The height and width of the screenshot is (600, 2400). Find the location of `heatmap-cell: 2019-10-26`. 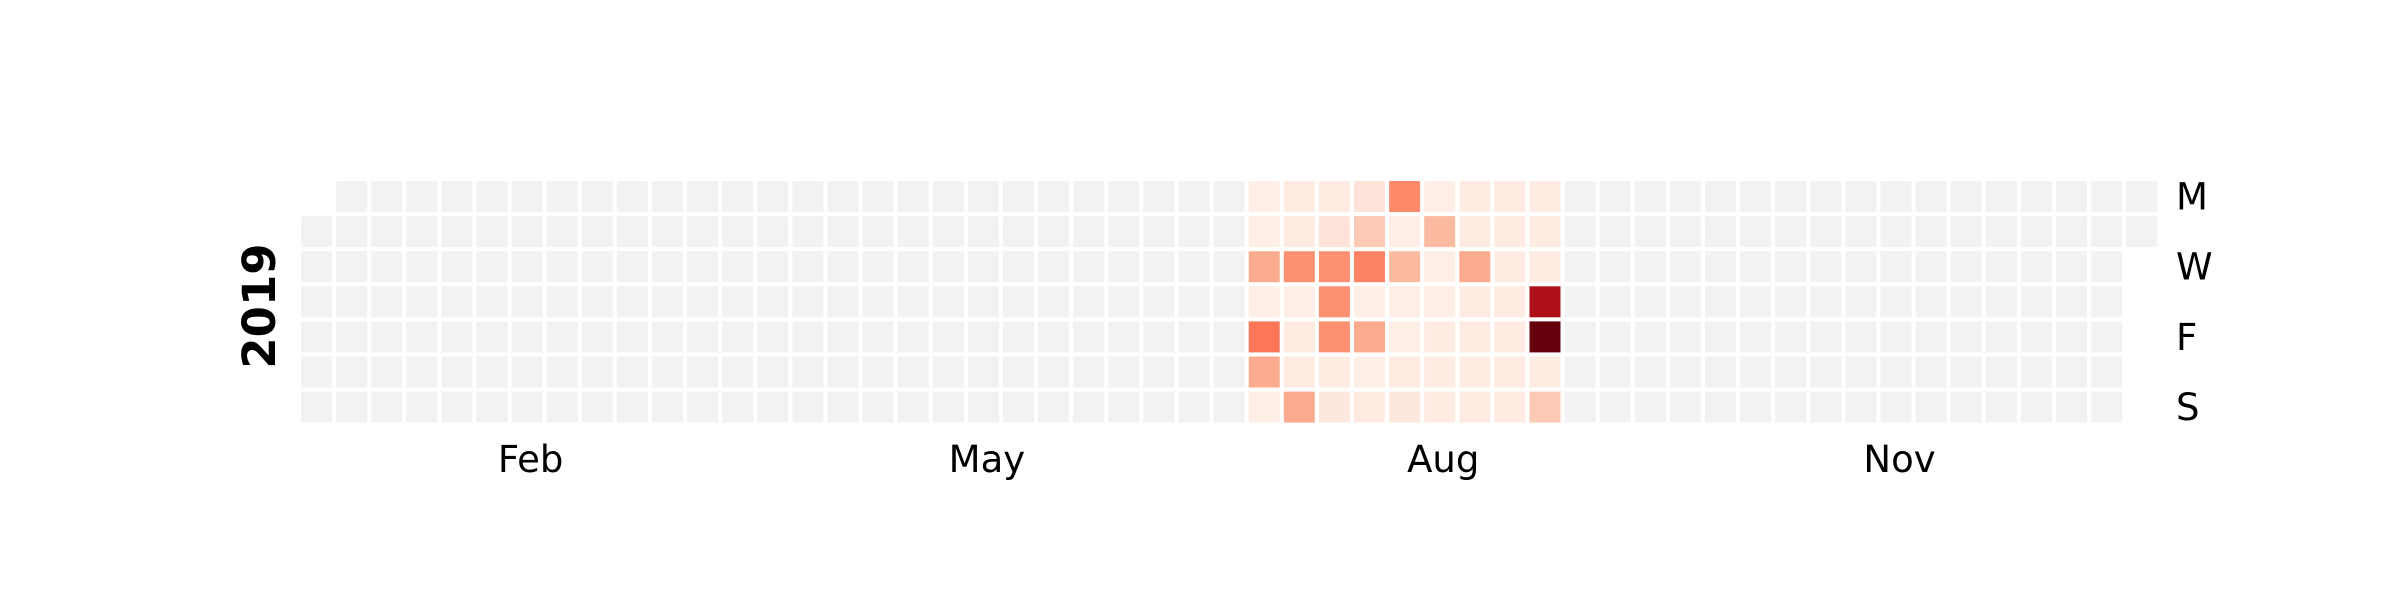

heatmap-cell: 2019-10-26 is located at coordinates (1790, 372).